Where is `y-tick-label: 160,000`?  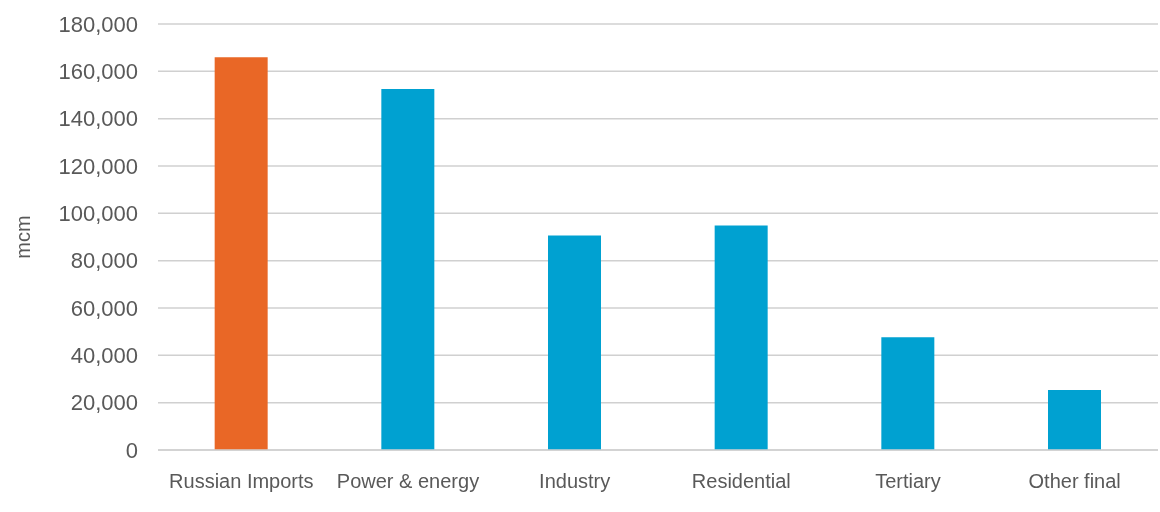
y-tick-label: 160,000 is located at coordinates (98, 72).